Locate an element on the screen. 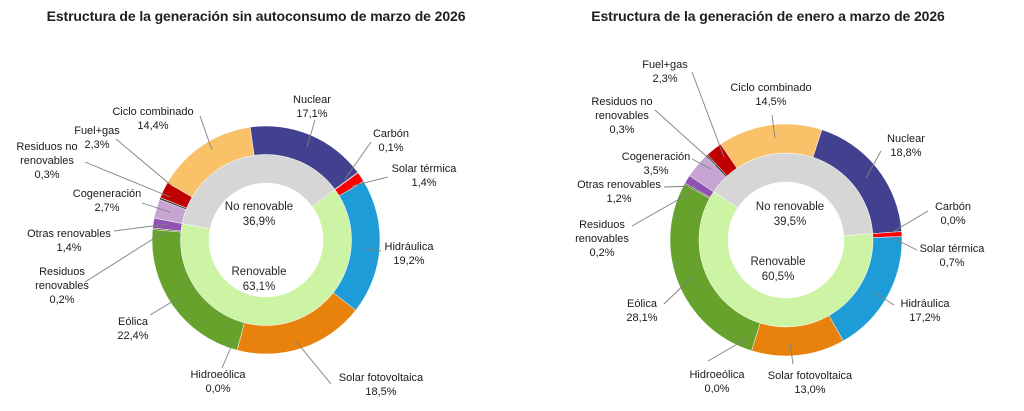 Image resolution: width=1024 pixels, height=411 pixels. label-solar-termica: Solar térmica 1,4% is located at coordinates (425, 176).